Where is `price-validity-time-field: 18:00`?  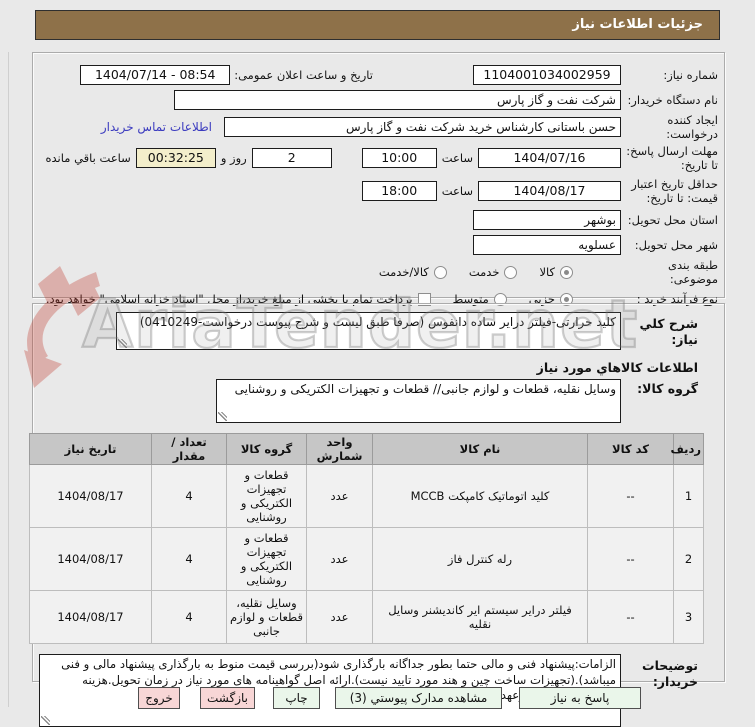
price-validity-time-field: 18:00 is located at coordinates (399, 191).